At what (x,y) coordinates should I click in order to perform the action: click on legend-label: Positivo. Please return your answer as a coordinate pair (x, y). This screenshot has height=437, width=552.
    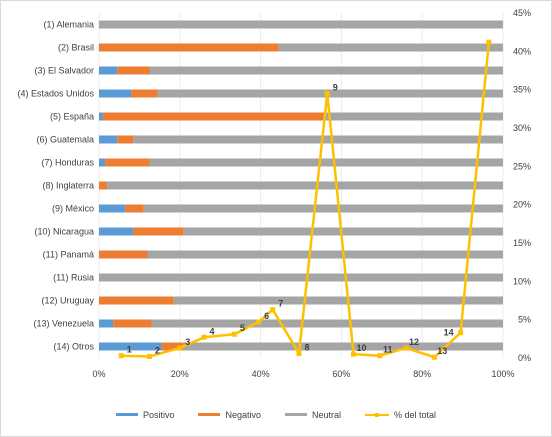
    Looking at the image, I should click on (158, 414).